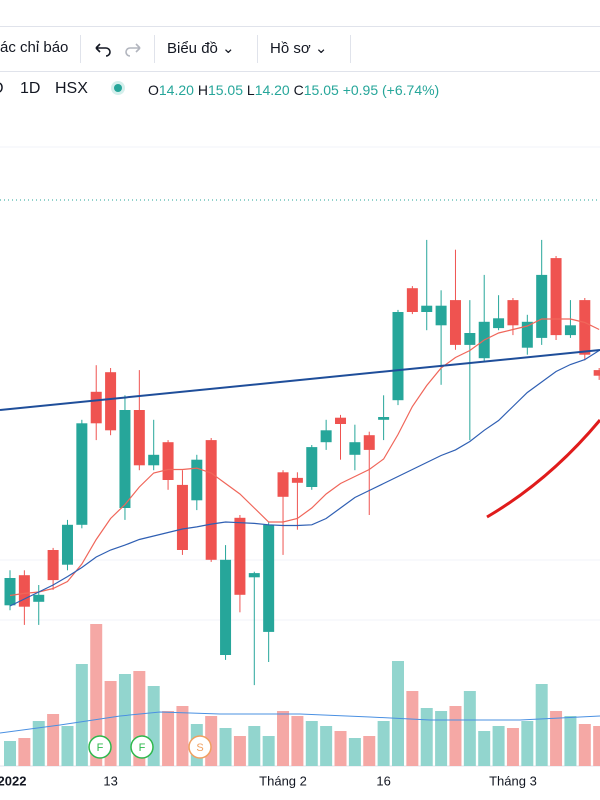 This screenshot has width=600, height=800. What do you see at coordinates (176, 90) in the screenshot?
I see `o-value: 14.20` at bounding box center [176, 90].